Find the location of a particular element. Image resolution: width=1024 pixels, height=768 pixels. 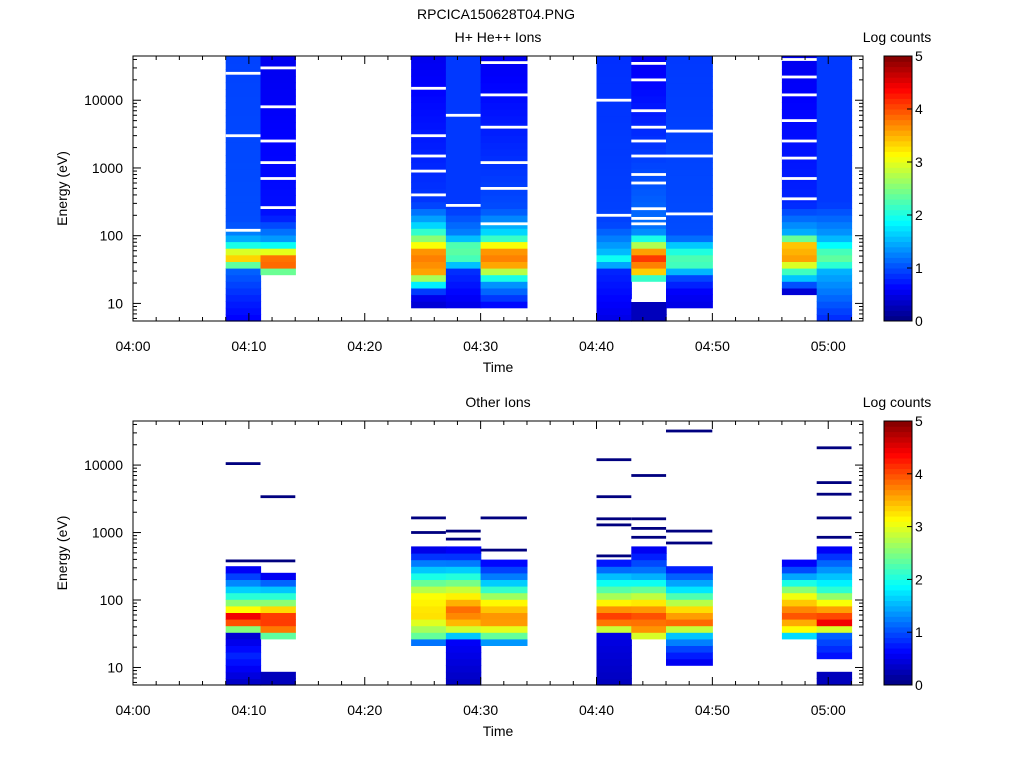

y-tick-label: 10000 is located at coordinates (103, 465).